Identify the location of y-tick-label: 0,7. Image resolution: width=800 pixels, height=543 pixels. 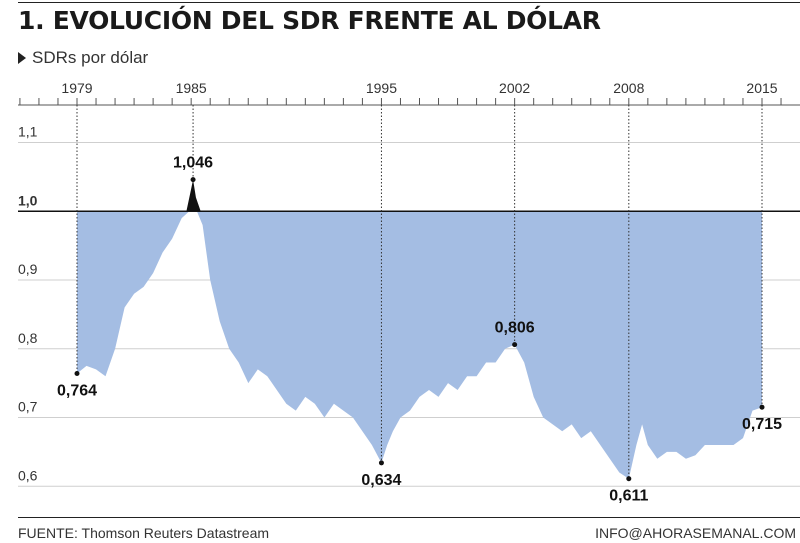
(28, 407).